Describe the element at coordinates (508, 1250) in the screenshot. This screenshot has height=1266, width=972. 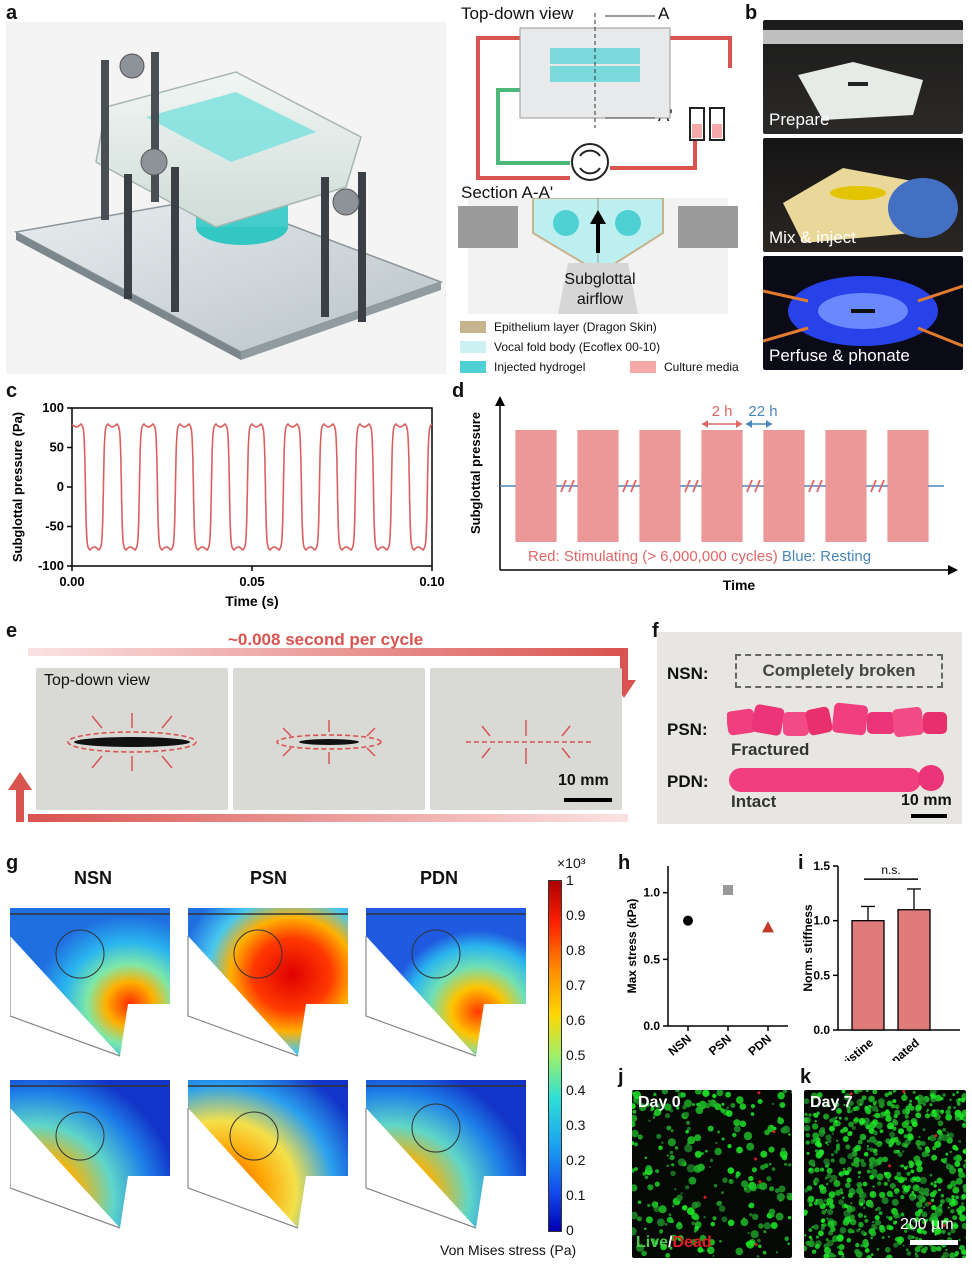
I see `colorbar-label: Von Mises stress (Pa)` at that location.